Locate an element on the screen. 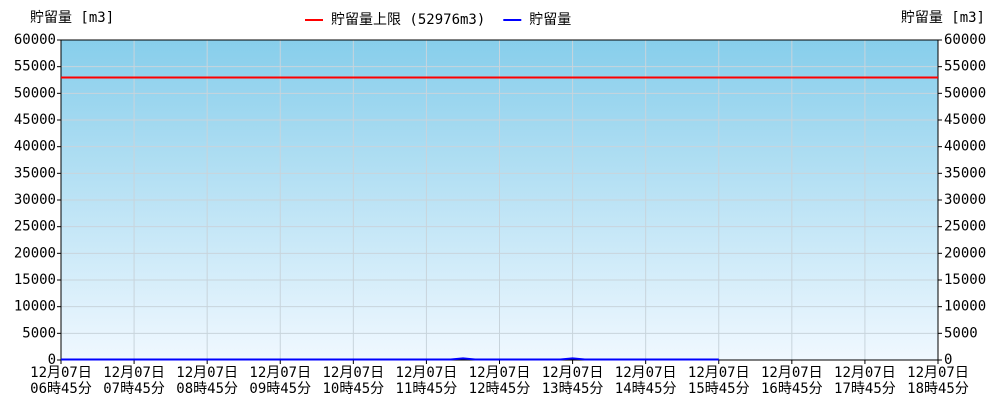 The width and height of the screenshot is (1000, 400). x-tick-label: 12時45分 is located at coordinates (500, 389).